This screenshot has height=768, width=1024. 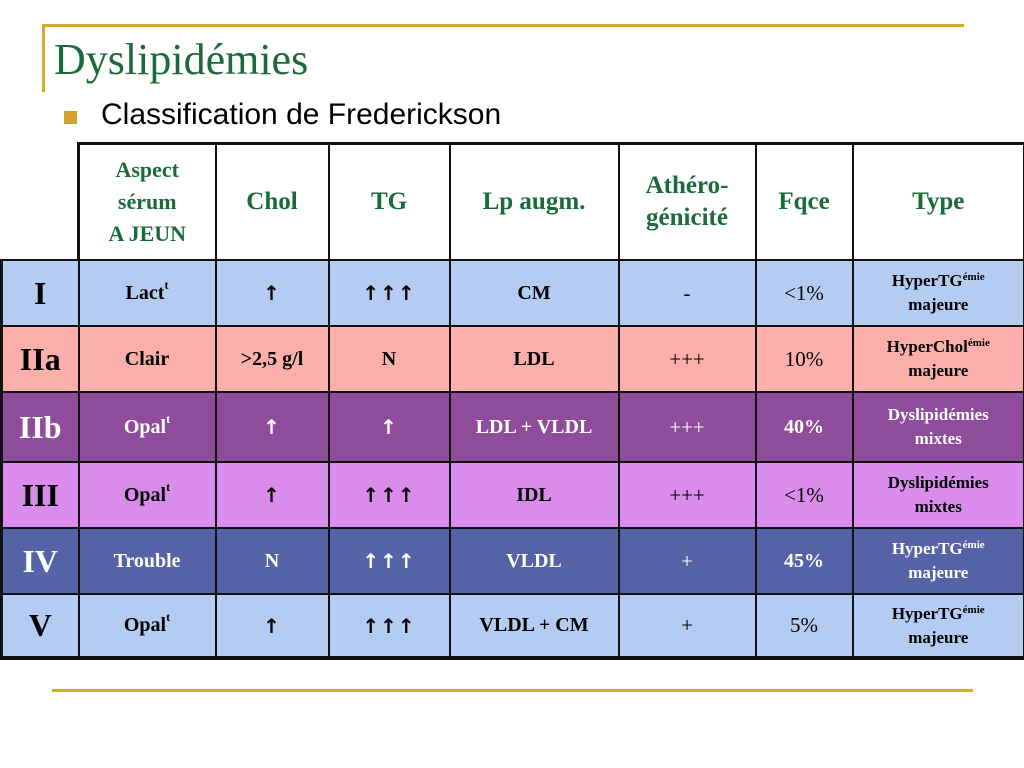 I want to click on chol-cell: >2,5 g/l, so click(x=272, y=359).